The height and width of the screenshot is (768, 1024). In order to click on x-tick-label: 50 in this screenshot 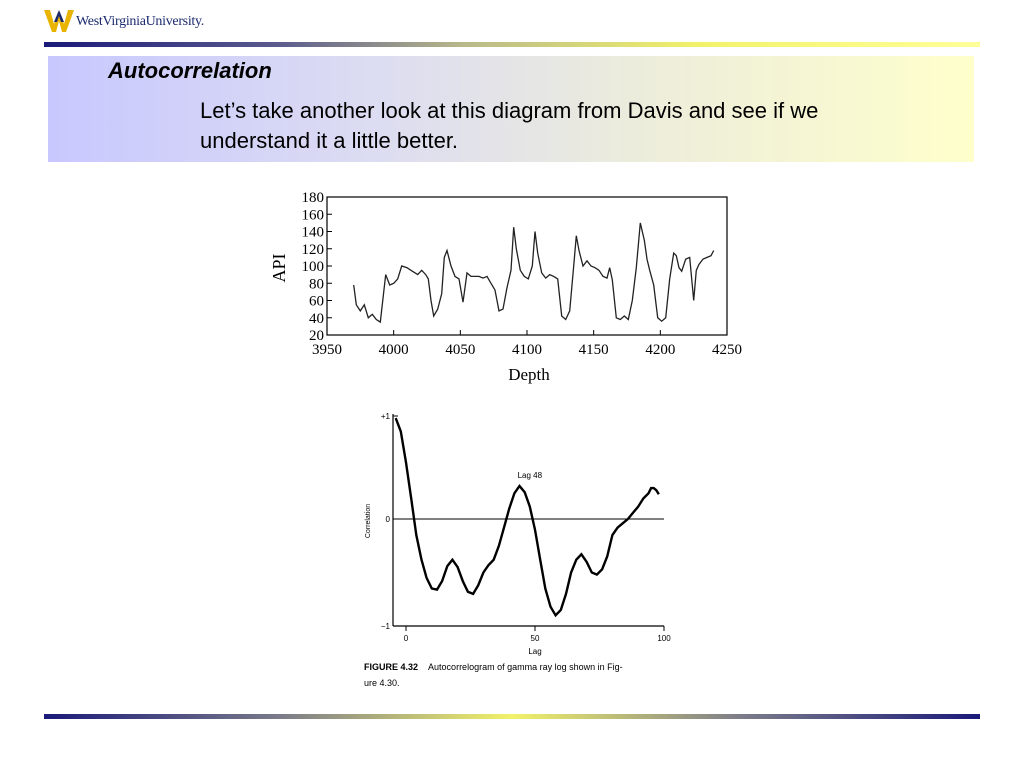, I will do `click(535, 638)`.